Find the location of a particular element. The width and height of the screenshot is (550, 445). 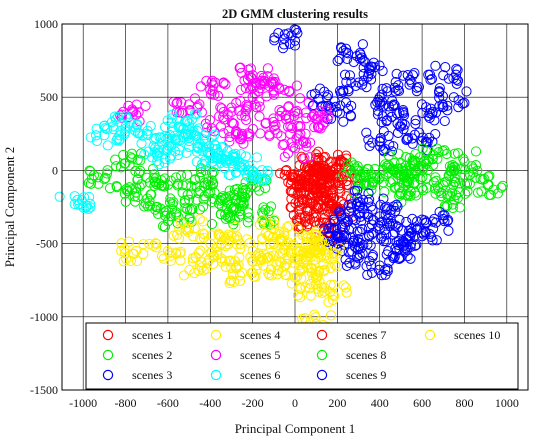

y-tick-label: 0 is located at coordinates (55, 170).